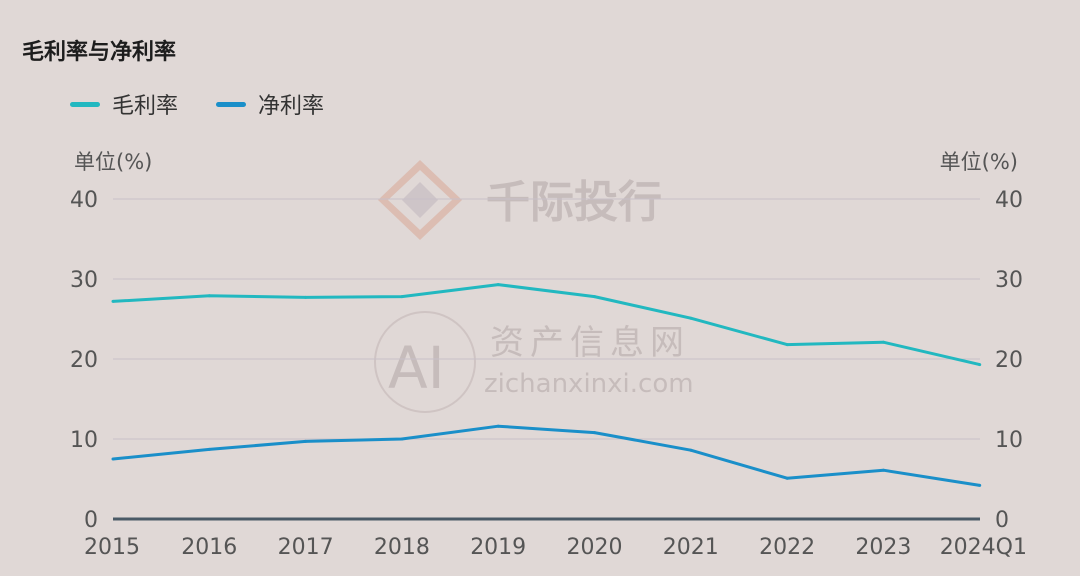  Describe the element at coordinates (883, 547) in the screenshot. I see `x-tick-label: 2023` at that location.